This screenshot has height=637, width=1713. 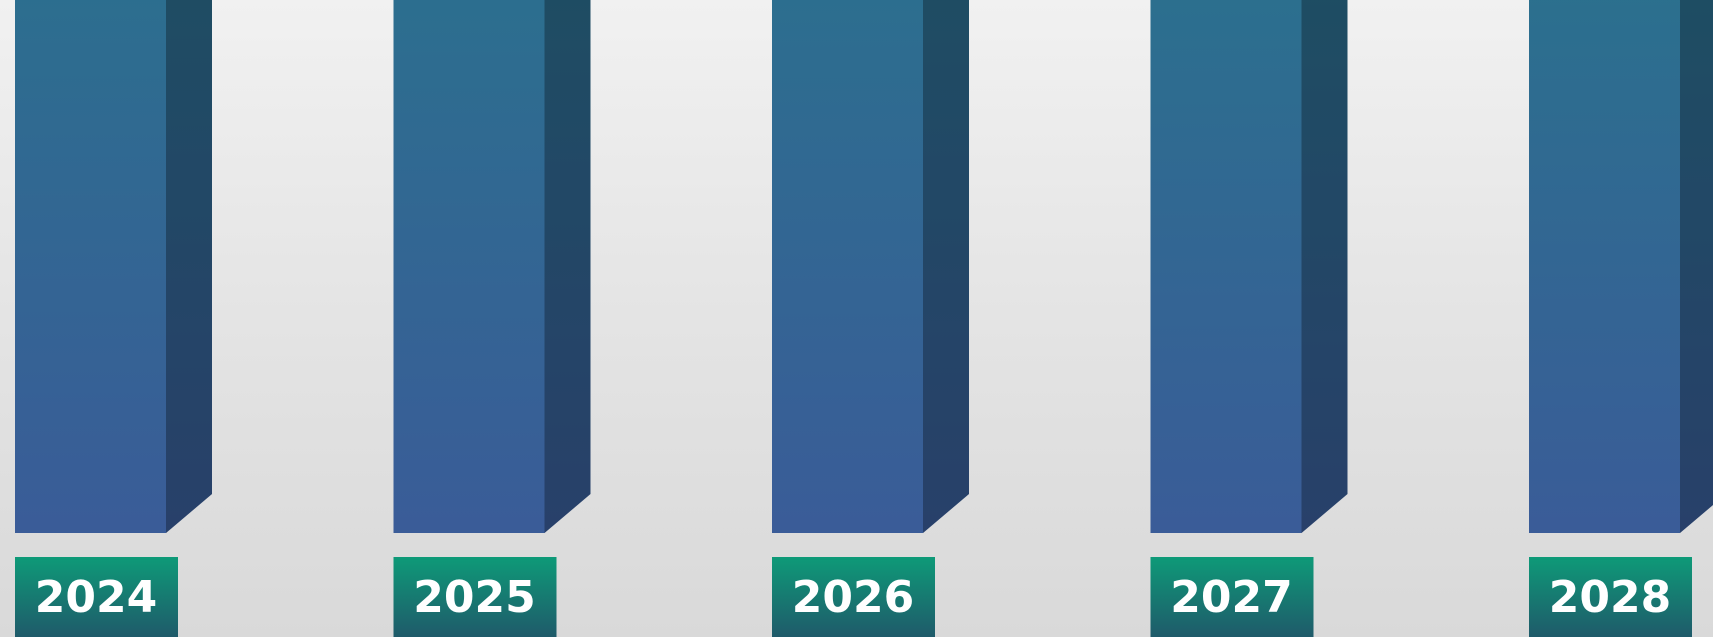 I want to click on x-tick-label: 2026, so click(x=853, y=597).